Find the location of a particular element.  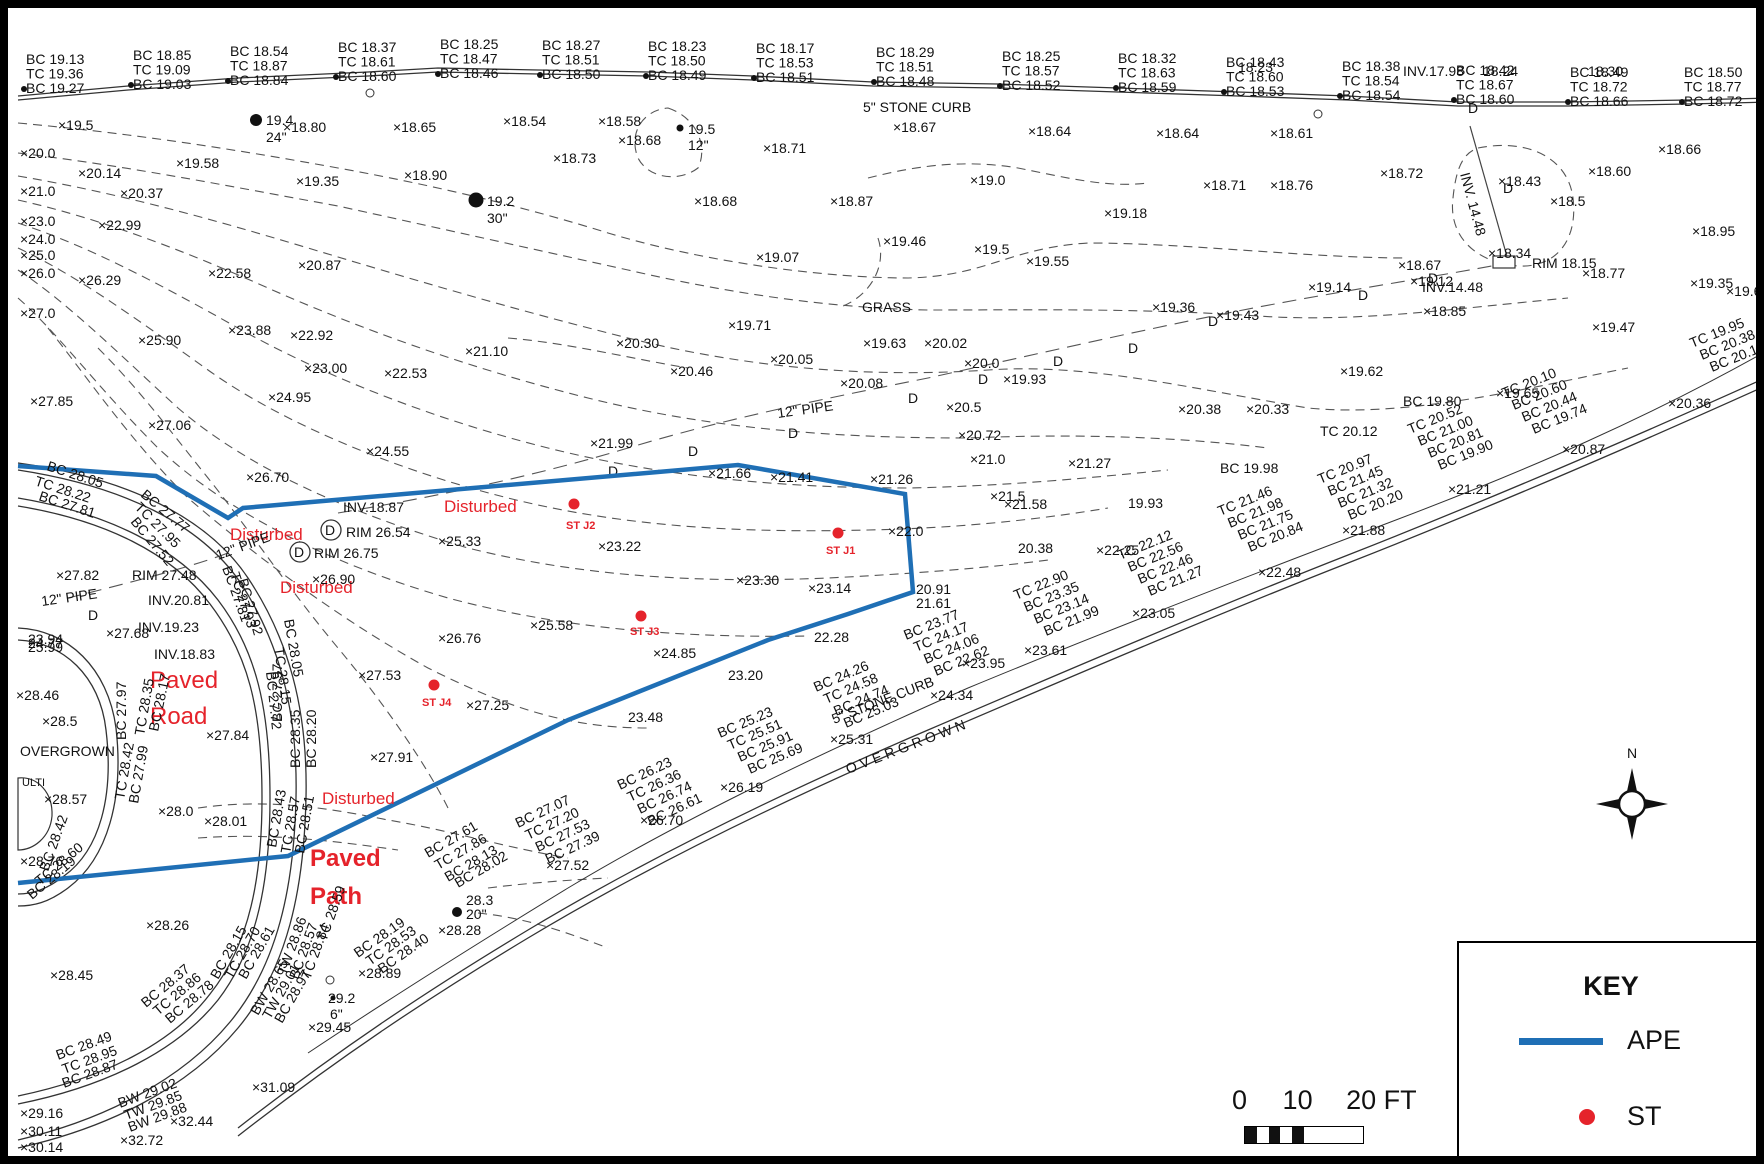

top-curb-label: BC 18.37 is located at coordinates (367, 47).